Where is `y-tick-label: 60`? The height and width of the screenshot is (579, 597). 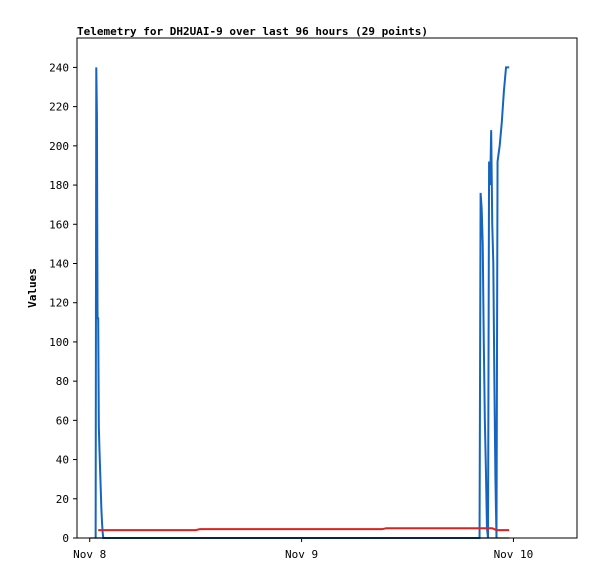 y-tick-label: 60 is located at coordinates (62, 420).